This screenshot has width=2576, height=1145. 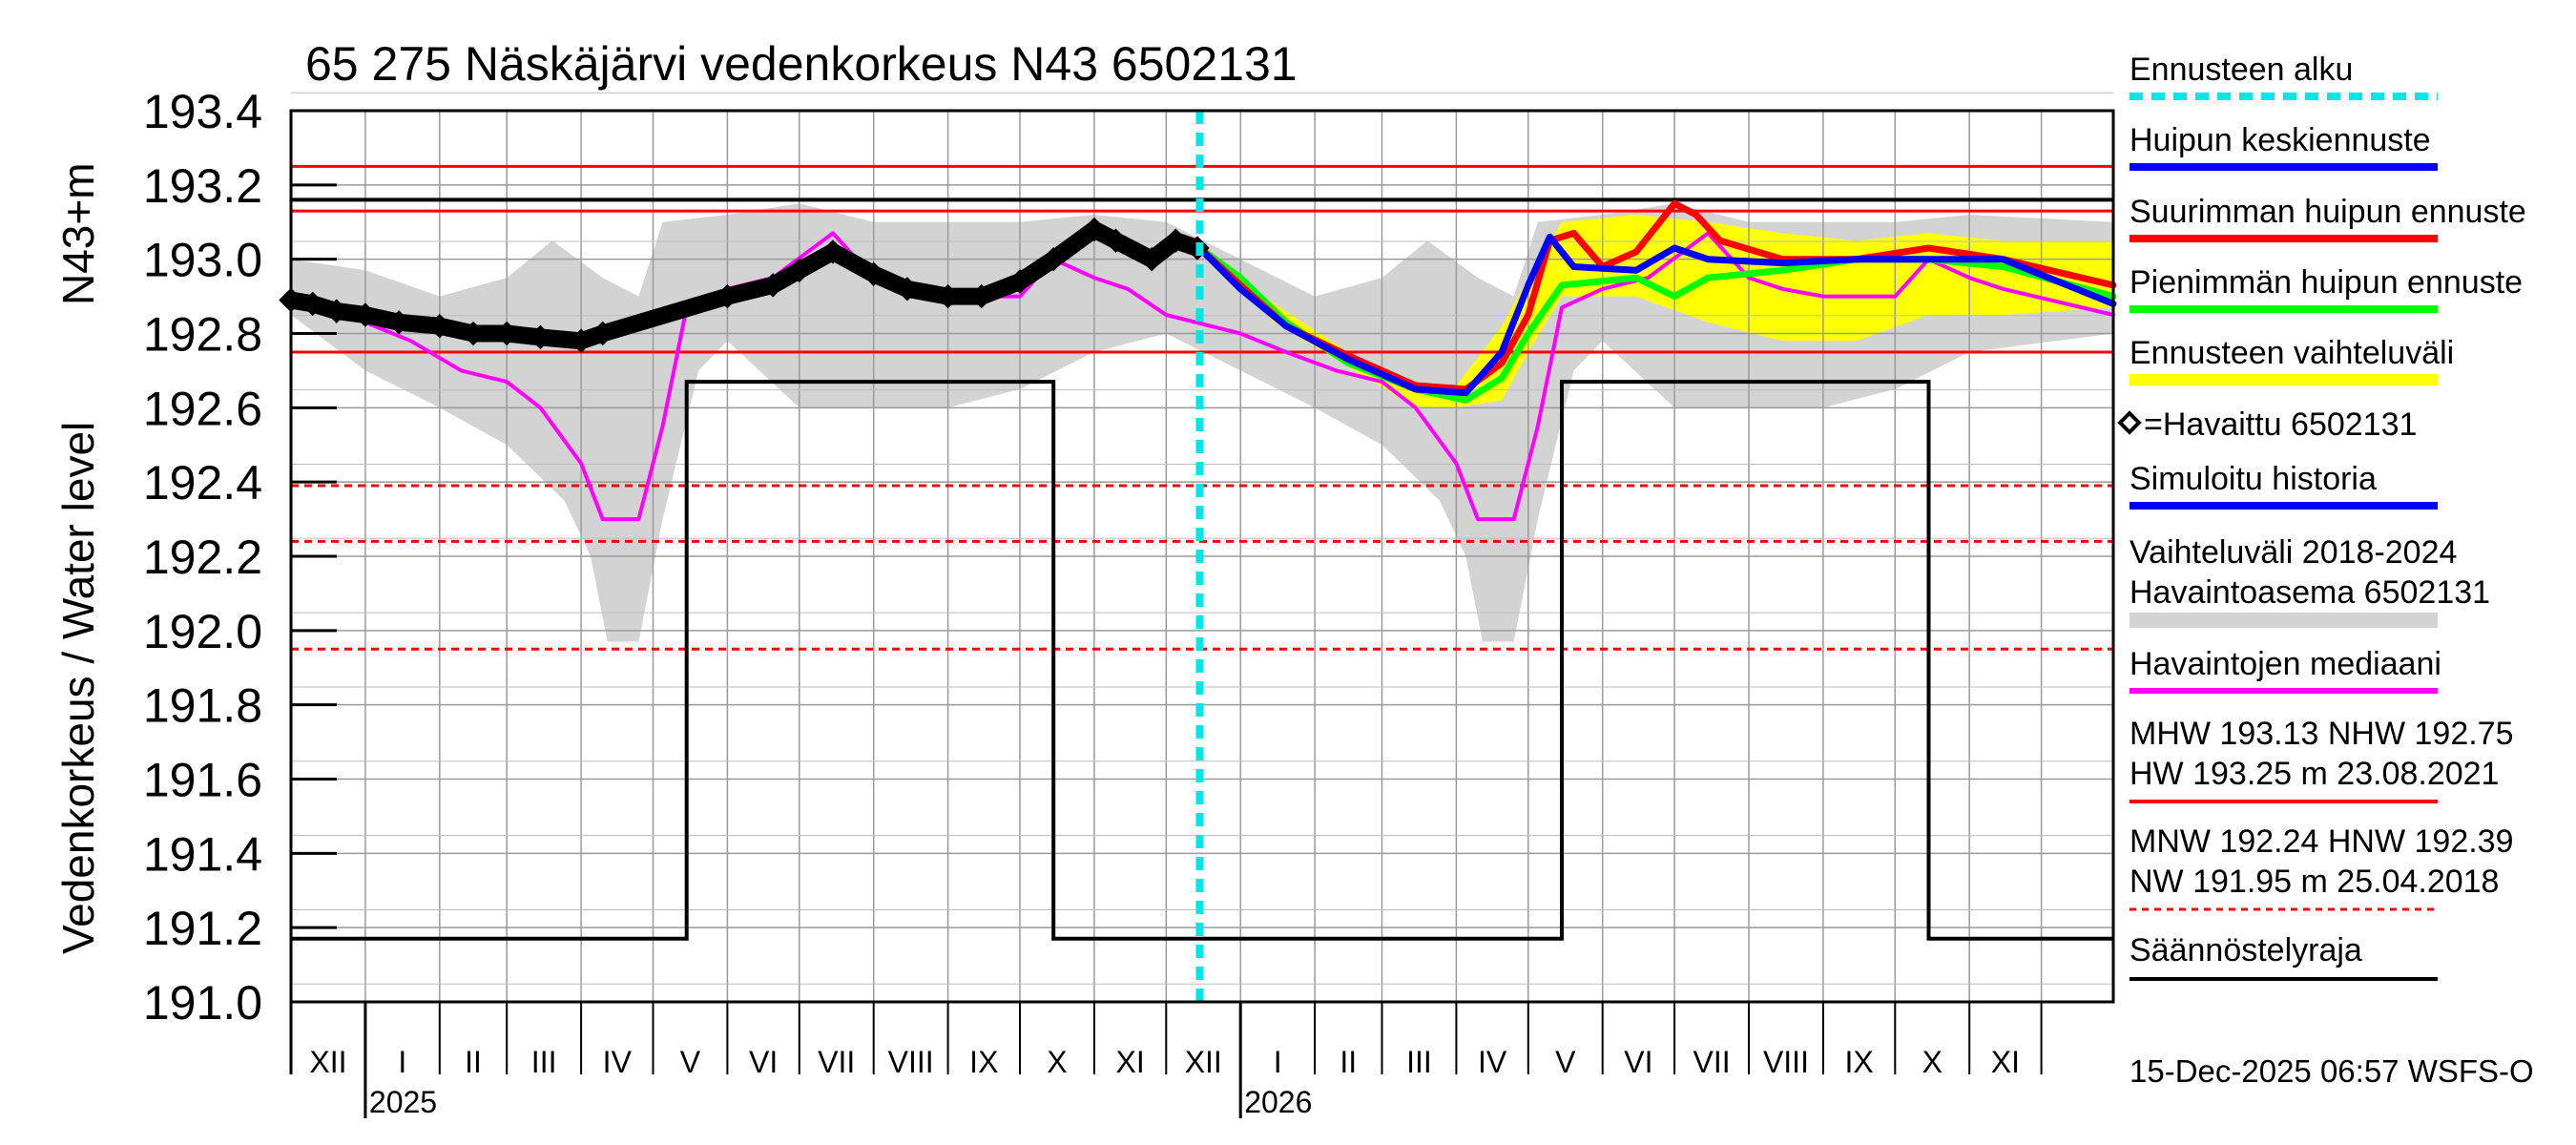 I want to click on y-axis-unit-label: N43+m, so click(x=78, y=233).